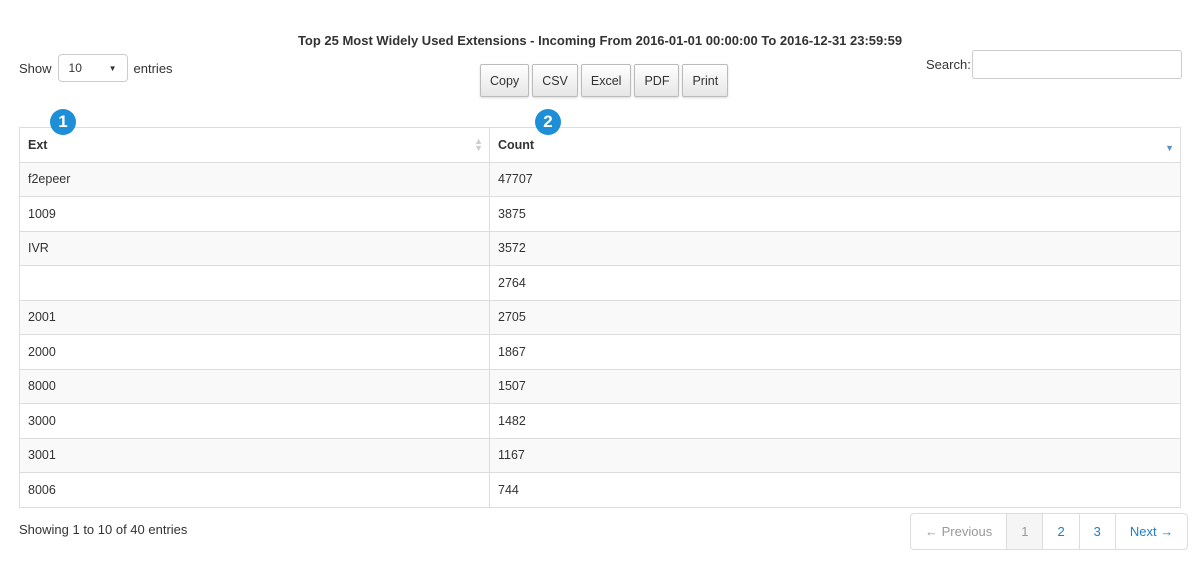 This screenshot has width=1200, height=585. Describe the element at coordinates (1024, 531) in the screenshot. I see `page-1-button: 1` at that location.